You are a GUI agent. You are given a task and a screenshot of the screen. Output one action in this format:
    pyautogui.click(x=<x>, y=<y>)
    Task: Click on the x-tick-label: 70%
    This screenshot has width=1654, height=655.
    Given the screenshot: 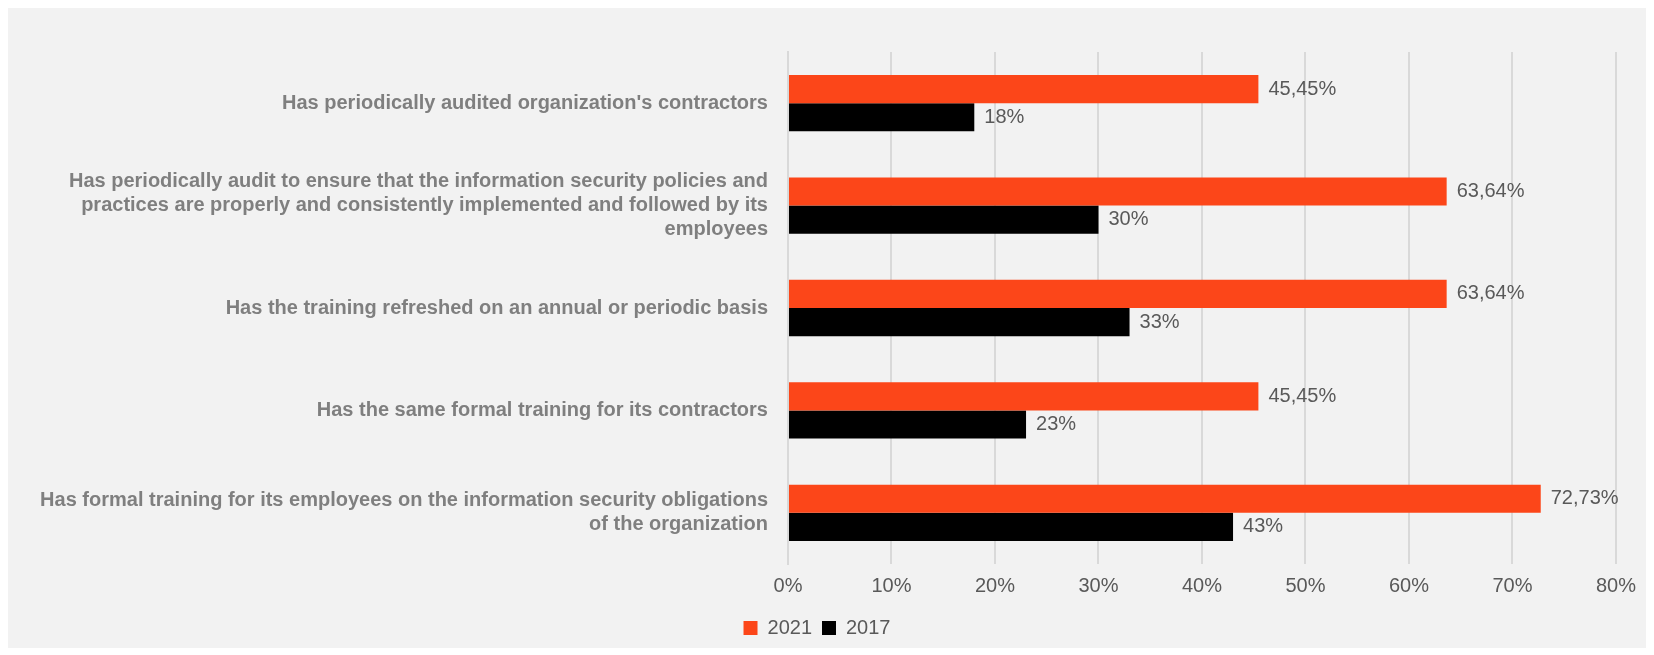 What is the action you would take?
    pyautogui.click(x=1512, y=584)
    